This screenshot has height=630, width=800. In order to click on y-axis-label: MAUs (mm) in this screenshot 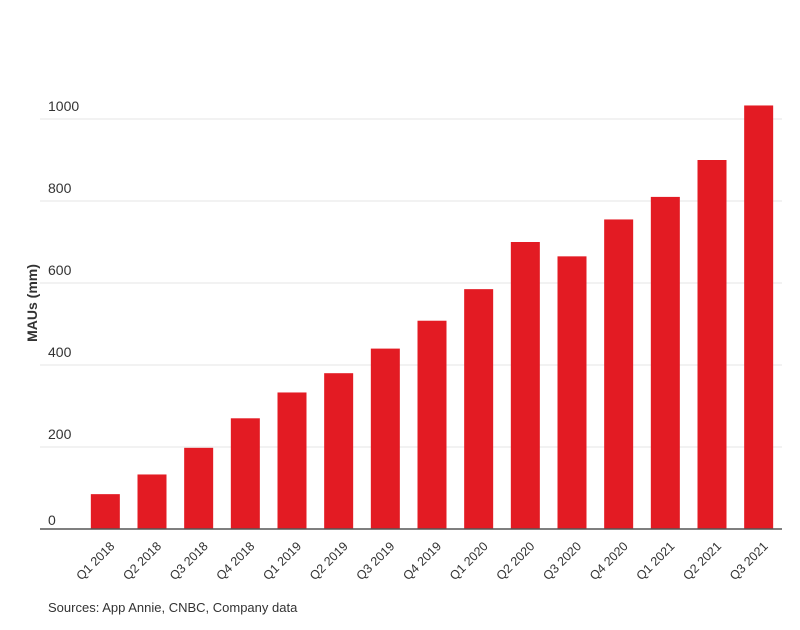, I will do `click(32, 303)`.